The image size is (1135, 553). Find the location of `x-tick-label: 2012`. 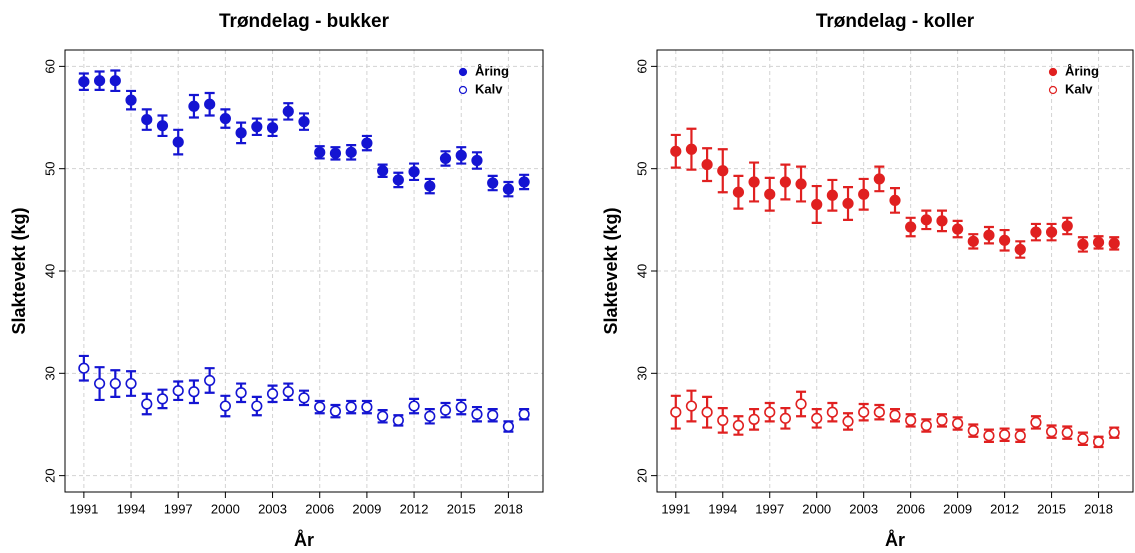

x-tick-label: 2012 is located at coordinates (414, 508).